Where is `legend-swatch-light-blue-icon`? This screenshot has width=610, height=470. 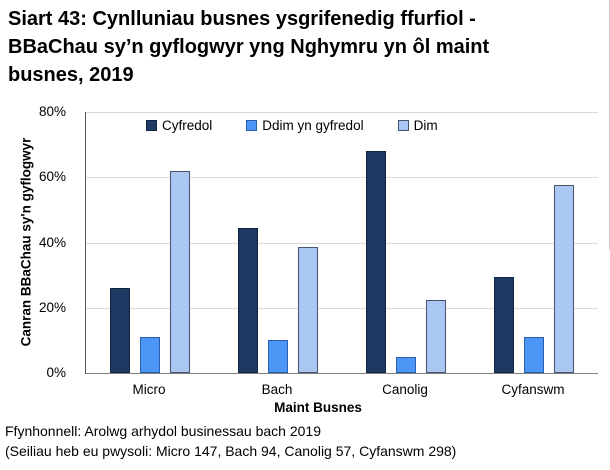 legend-swatch-light-blue-icon is located at coordinates (403, 125).